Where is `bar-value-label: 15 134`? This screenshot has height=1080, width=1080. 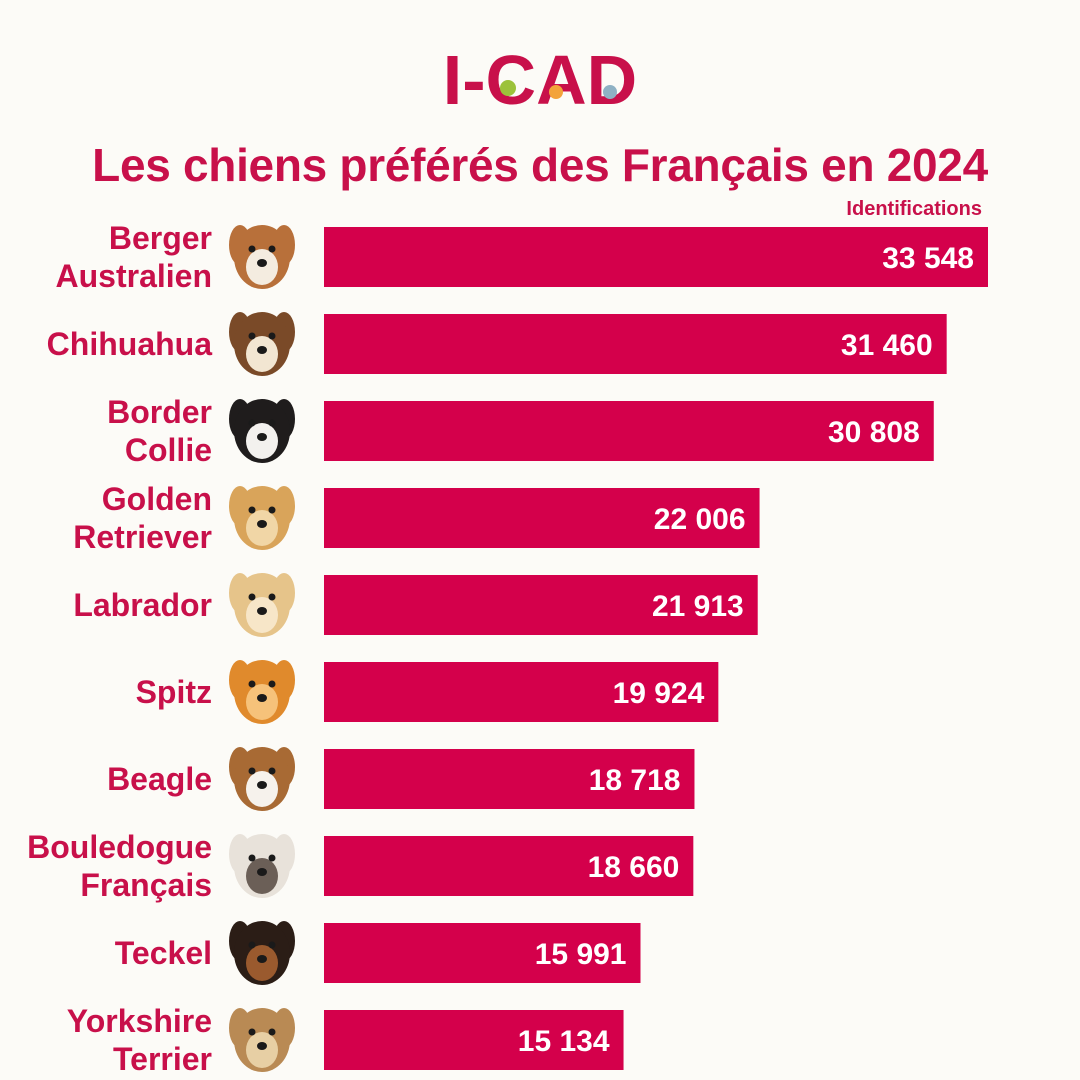 bar-value-label: 15 134 is located at coordinates (564, 1041).